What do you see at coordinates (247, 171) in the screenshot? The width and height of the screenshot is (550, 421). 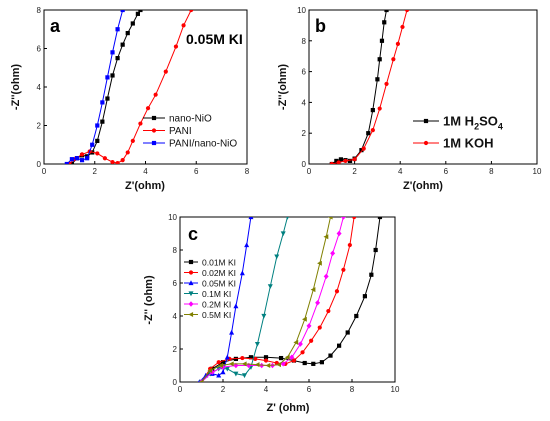 I see `x-tick-label-a-4: 8` at bounding box center [247, 171].